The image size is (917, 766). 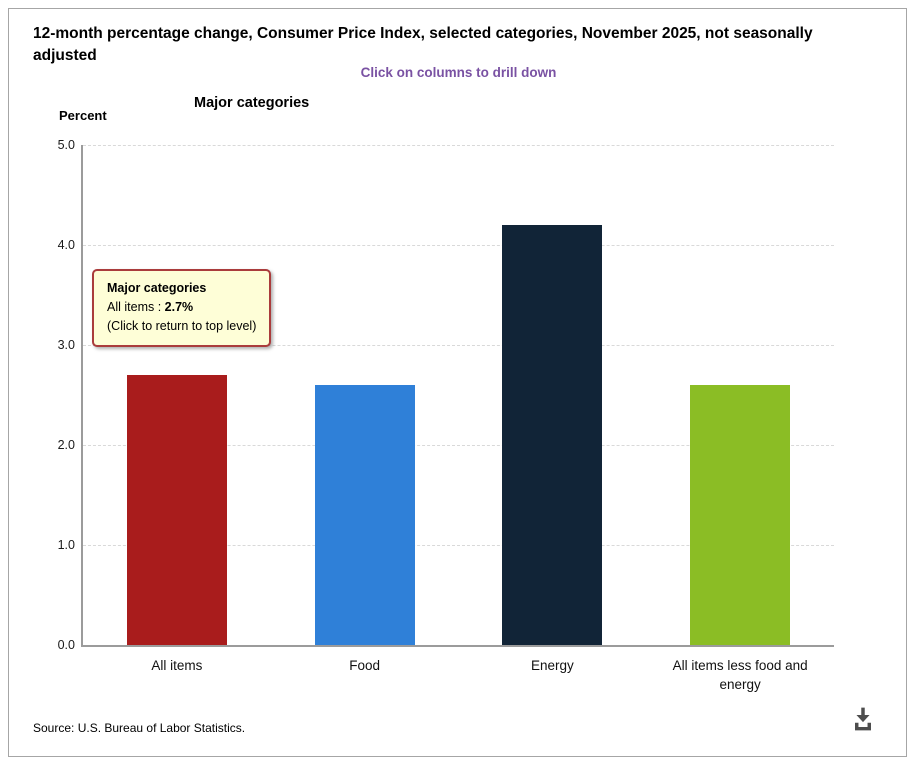 What do you see at coordinates (66, 245) in the screenshot?
I see `y-tick-label: 4.0` at bounding box center [66, 245].